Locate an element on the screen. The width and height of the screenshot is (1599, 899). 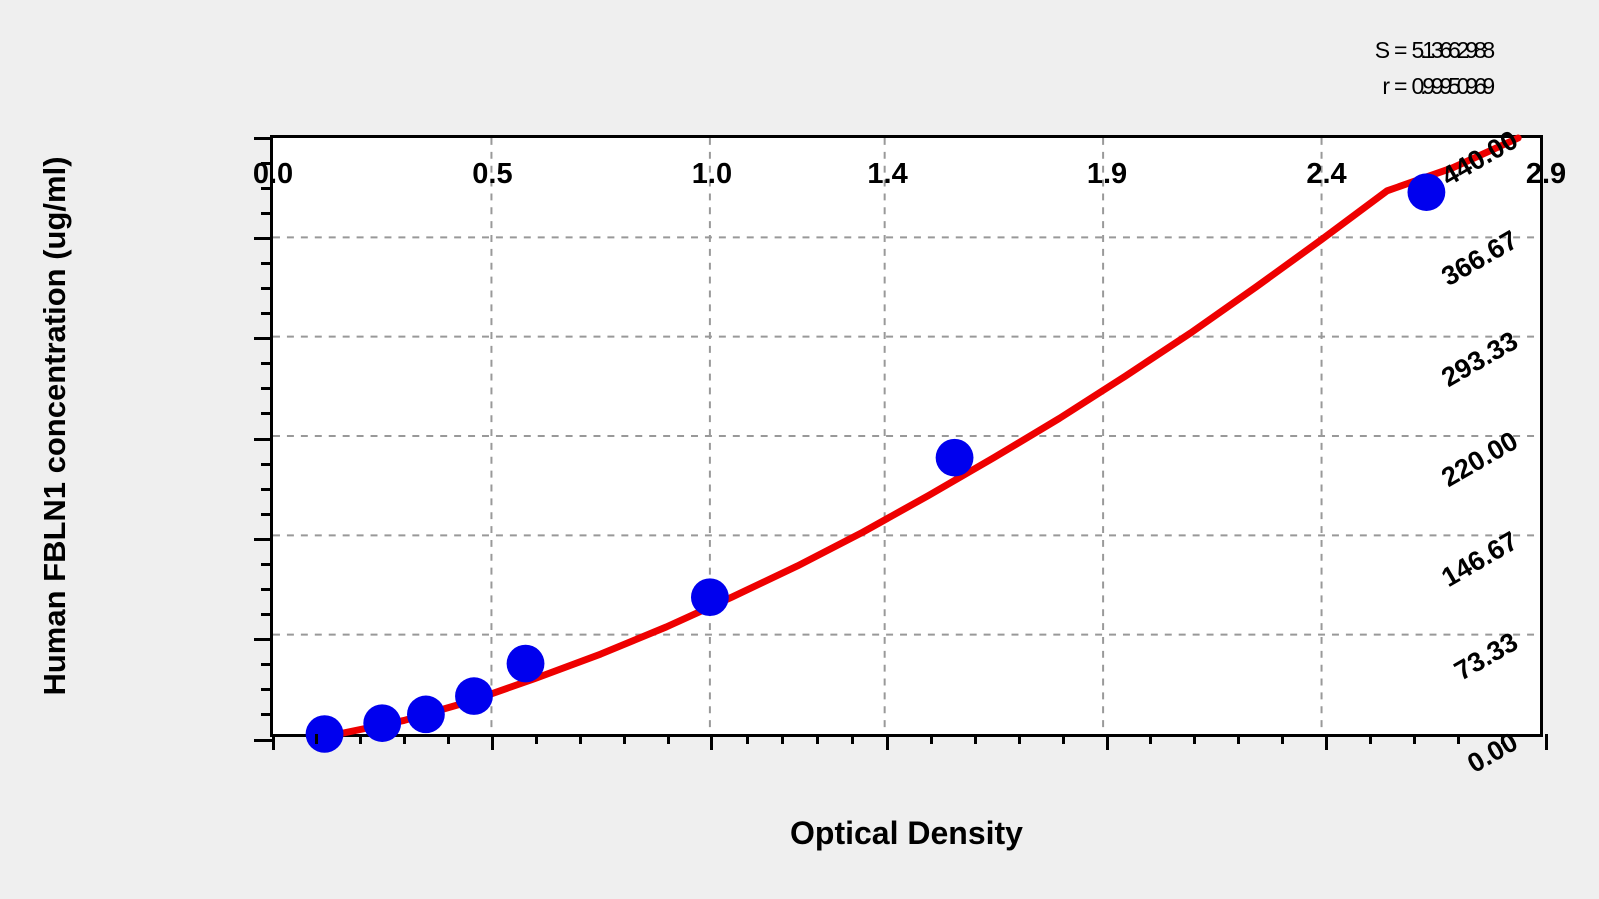
x-tick-label: 1.0 is located at coordinates (712, 174).